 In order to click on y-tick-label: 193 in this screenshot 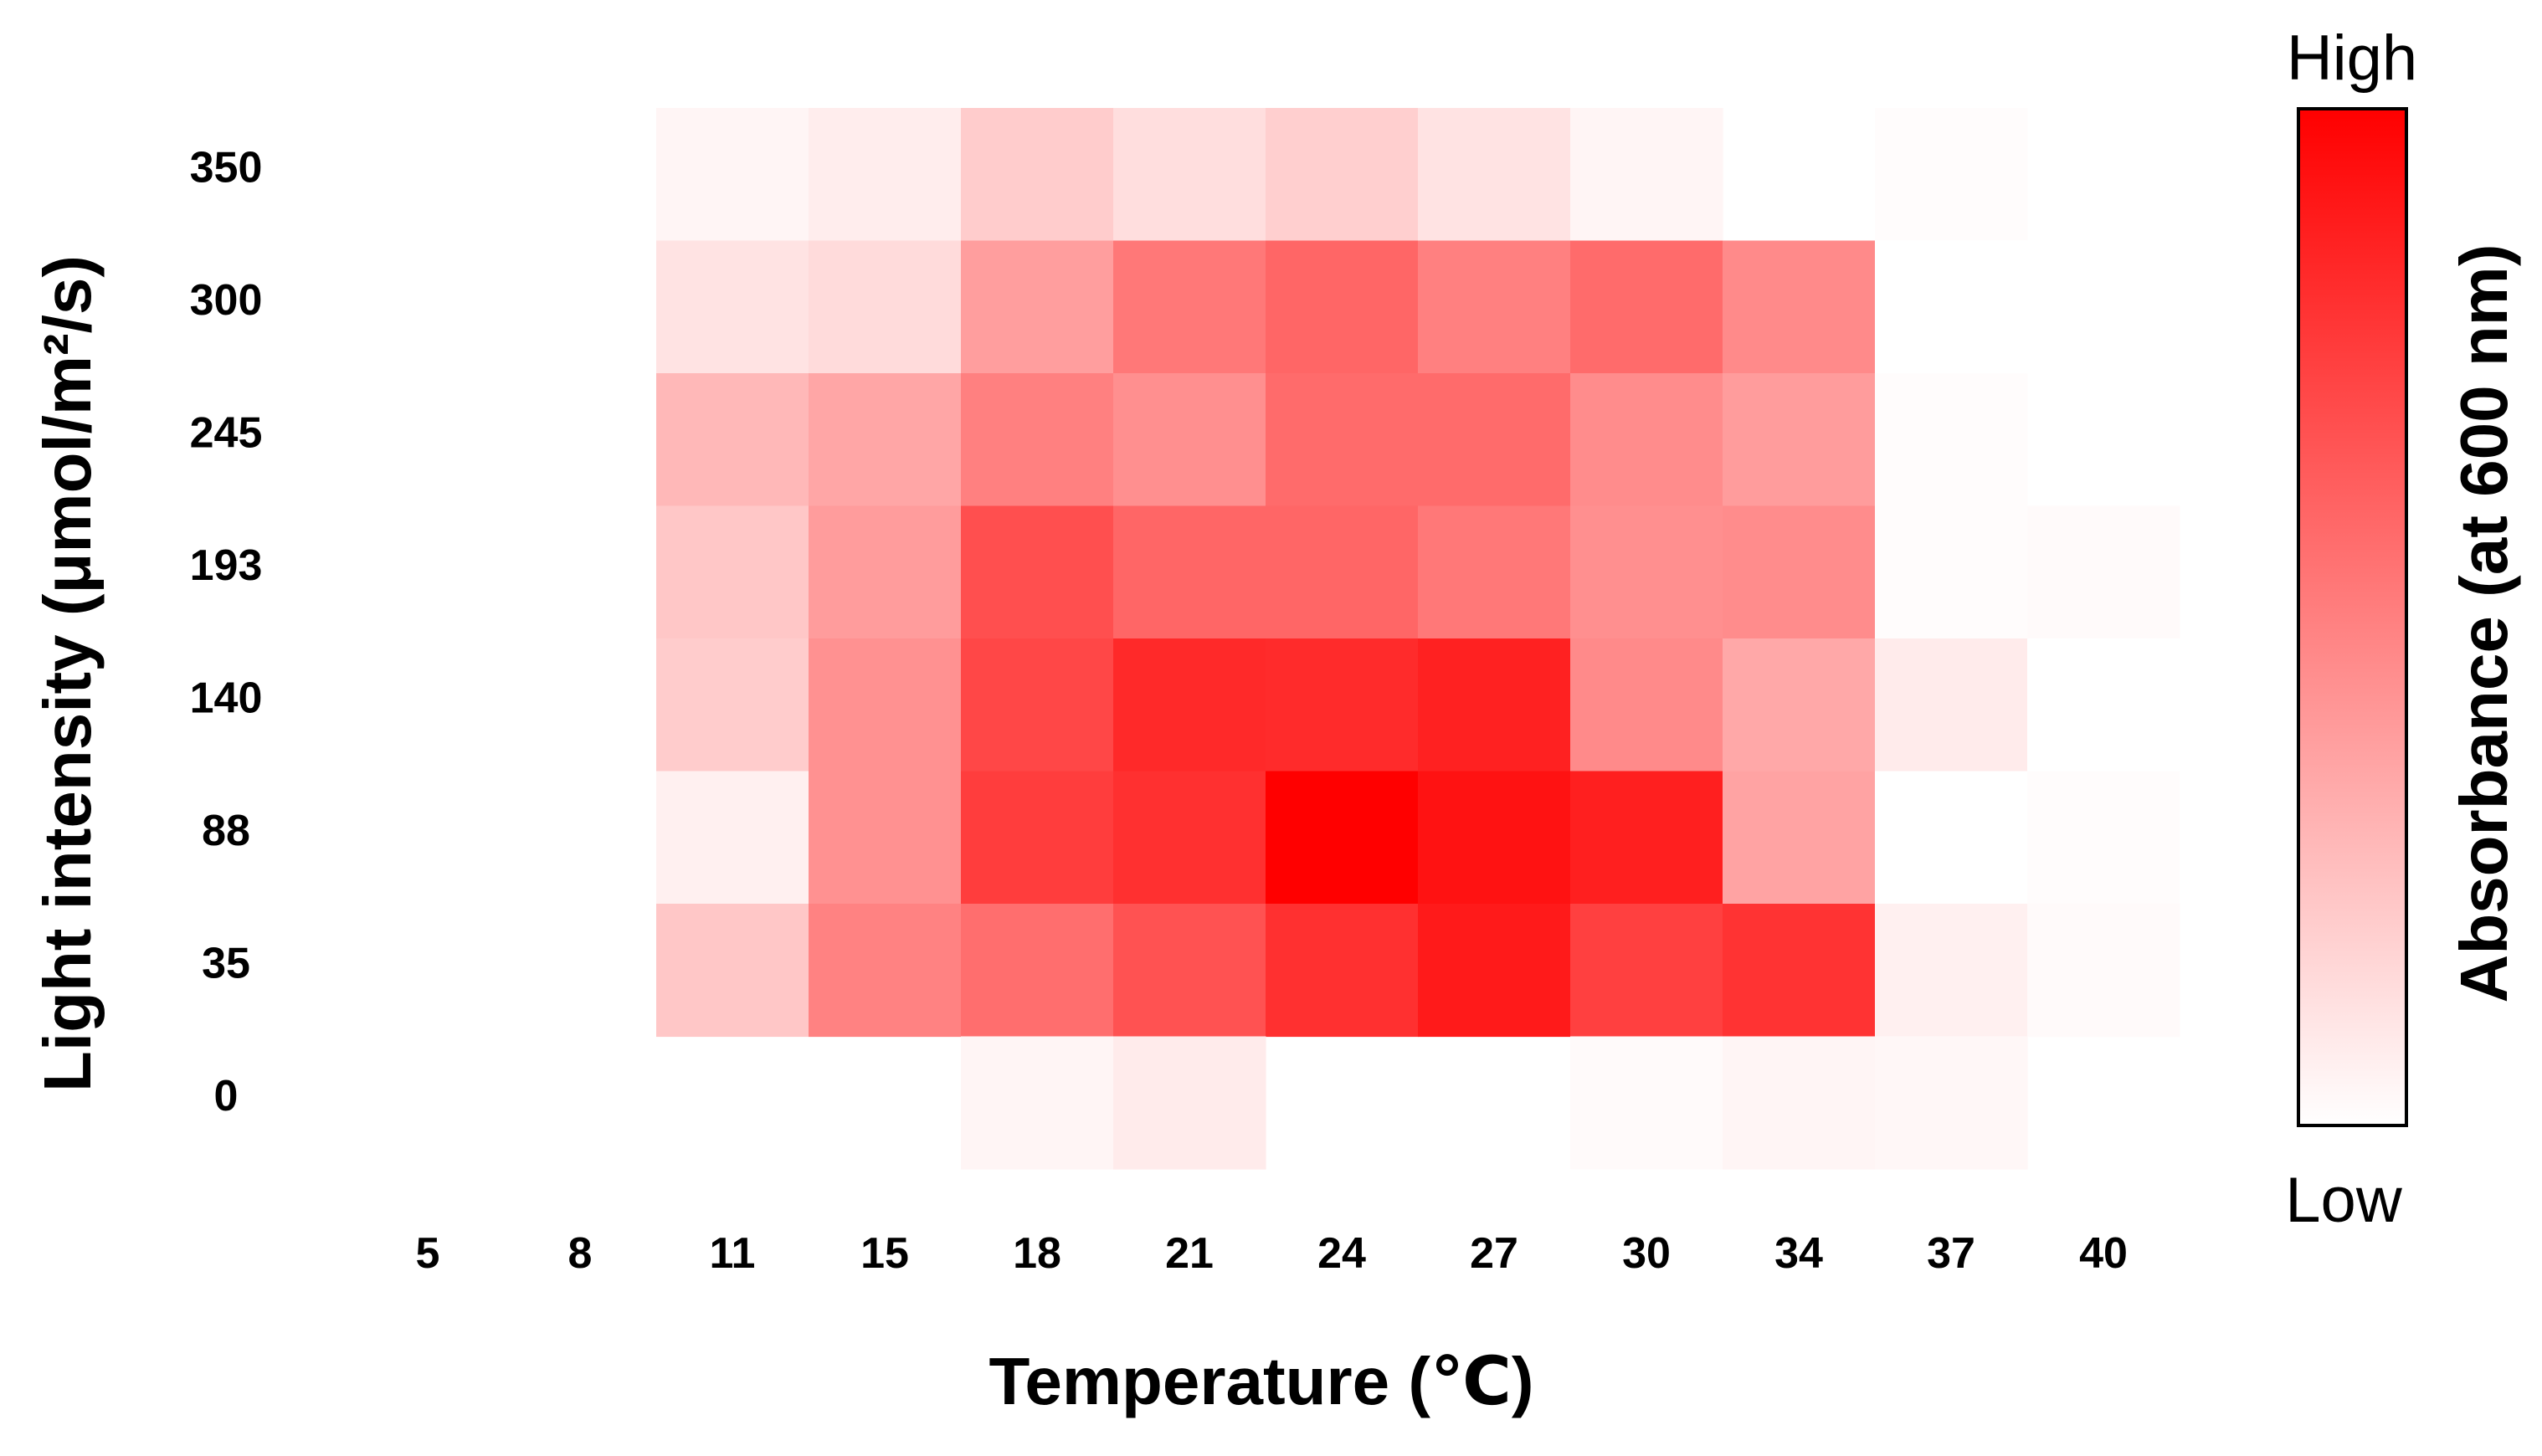, I will do `click(227, 565)`.